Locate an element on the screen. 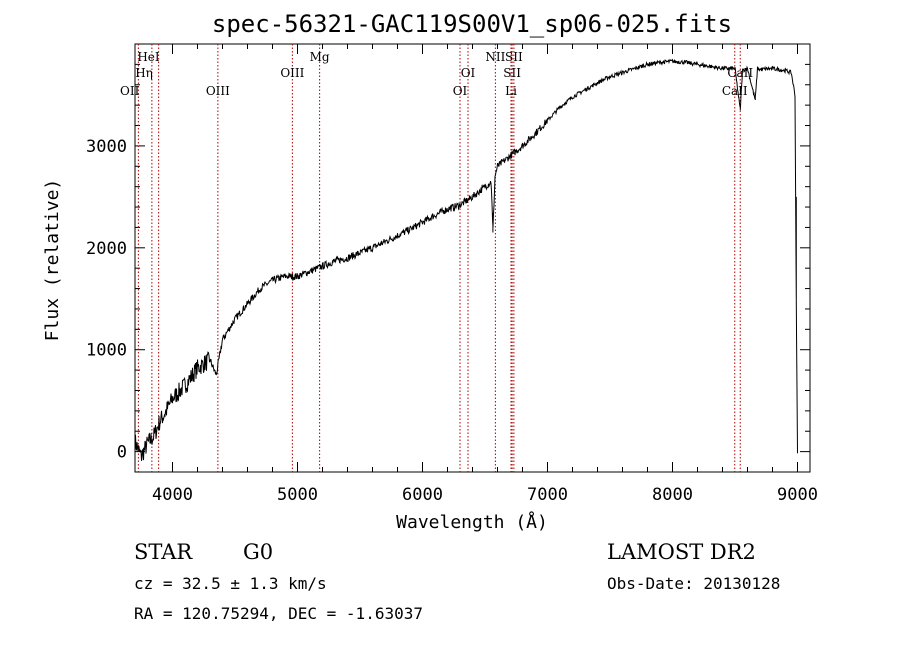  y-axis-label: Flux (relative) is located at coordinates (52, 260).